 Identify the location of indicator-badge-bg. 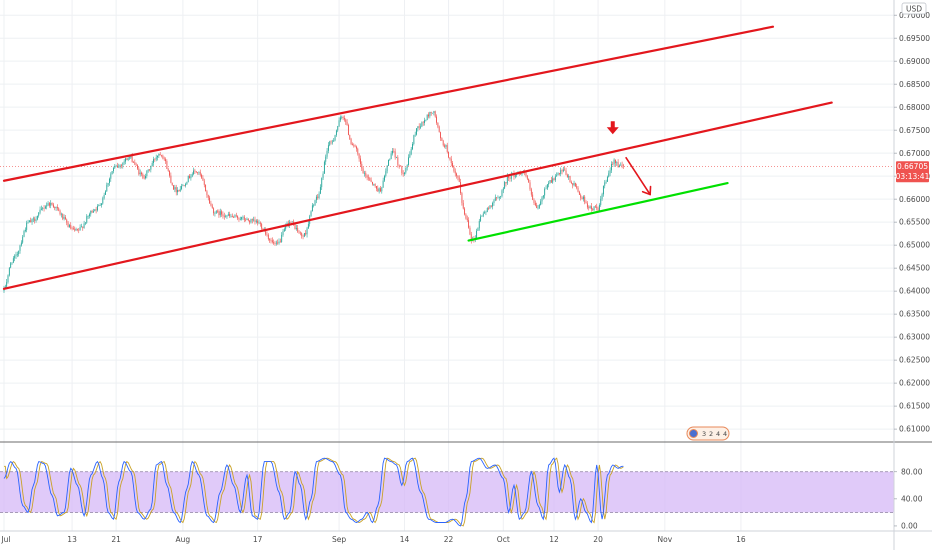
(708, 433).